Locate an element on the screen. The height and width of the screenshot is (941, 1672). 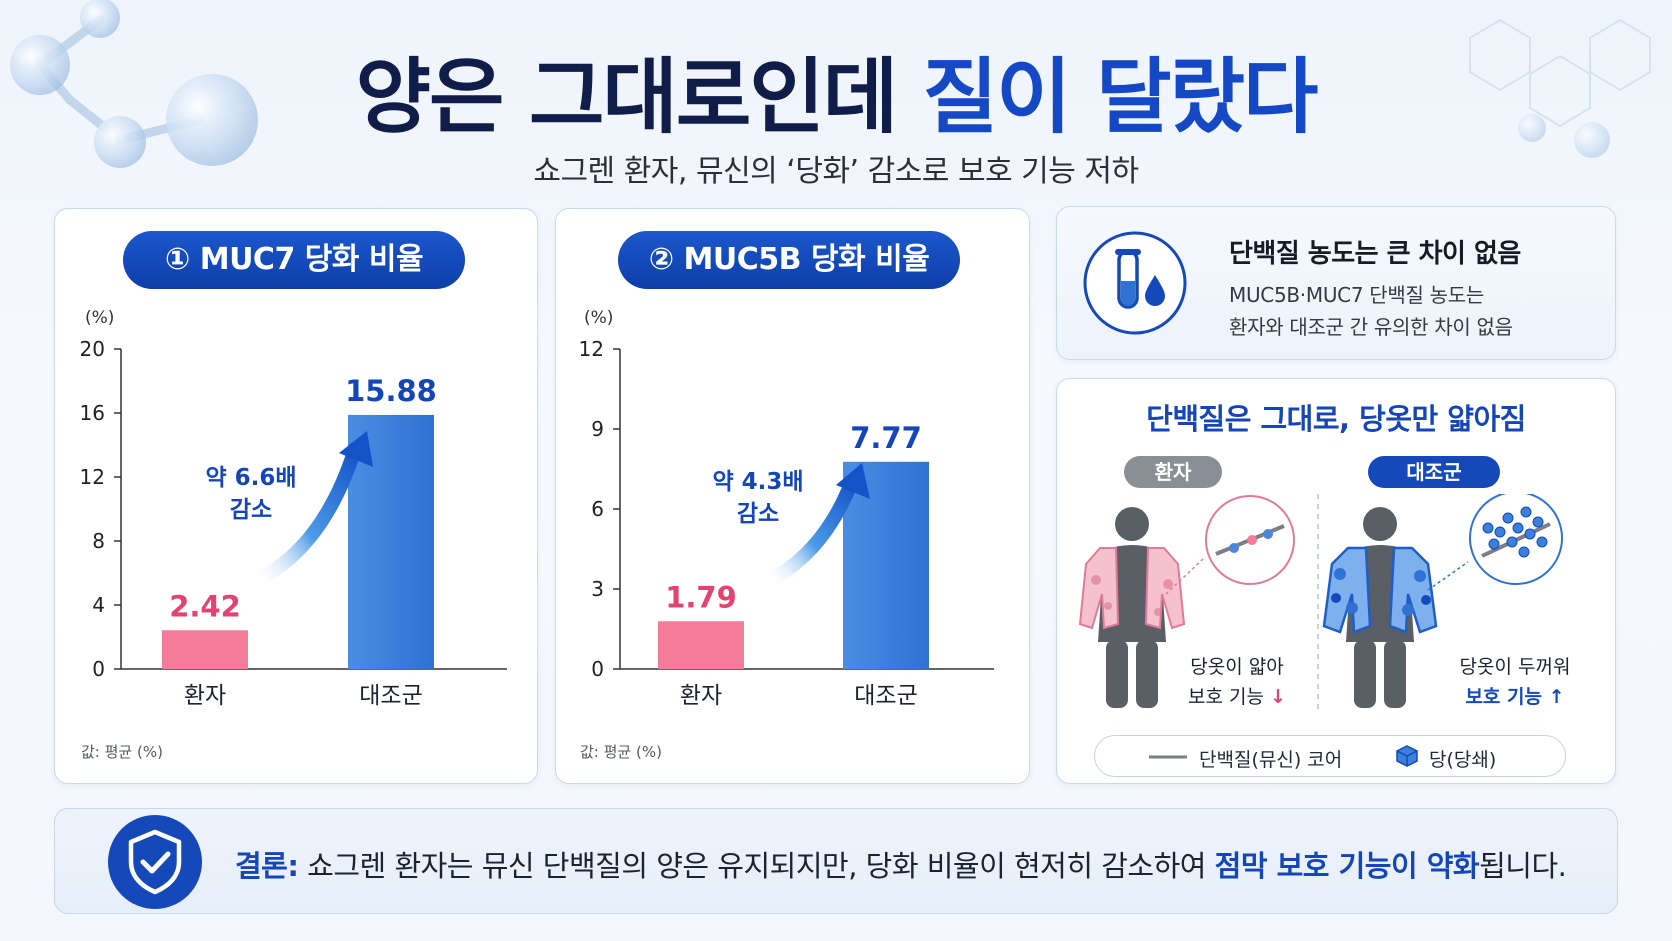
title-main: 양은 그대로인데 is located at coordinates (627, 97).